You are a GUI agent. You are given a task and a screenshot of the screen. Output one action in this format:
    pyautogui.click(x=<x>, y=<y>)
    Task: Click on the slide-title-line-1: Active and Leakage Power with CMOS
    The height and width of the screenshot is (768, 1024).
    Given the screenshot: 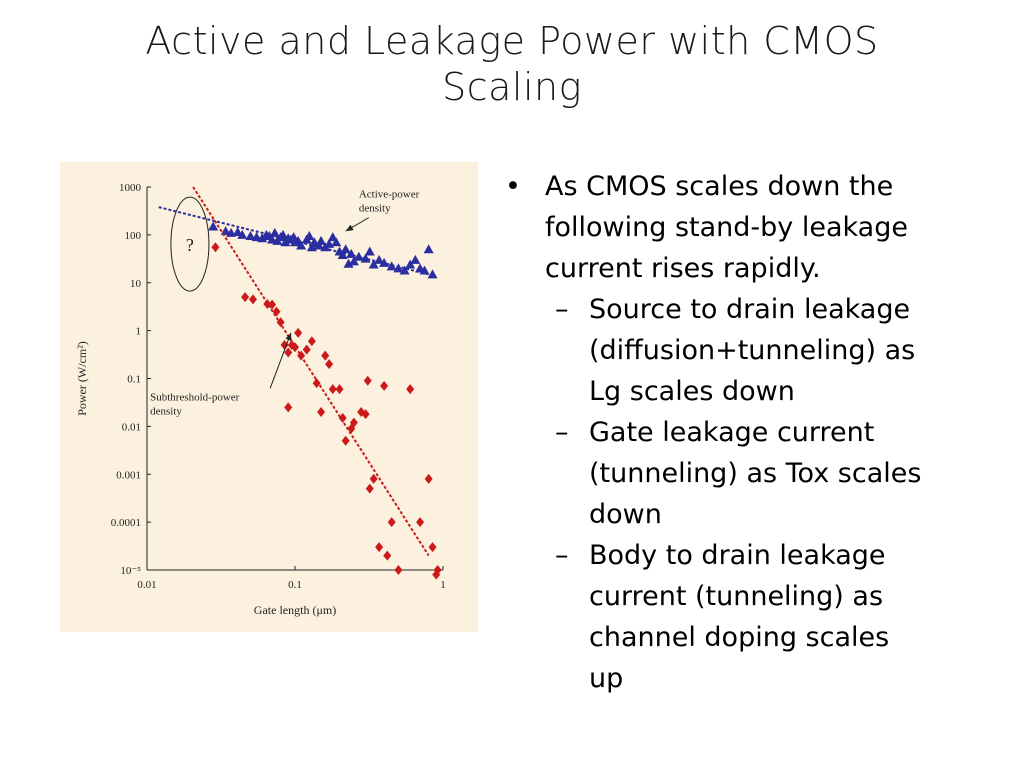 What is the action you would take?
    pyautogui.click(x=512, y=41)
    